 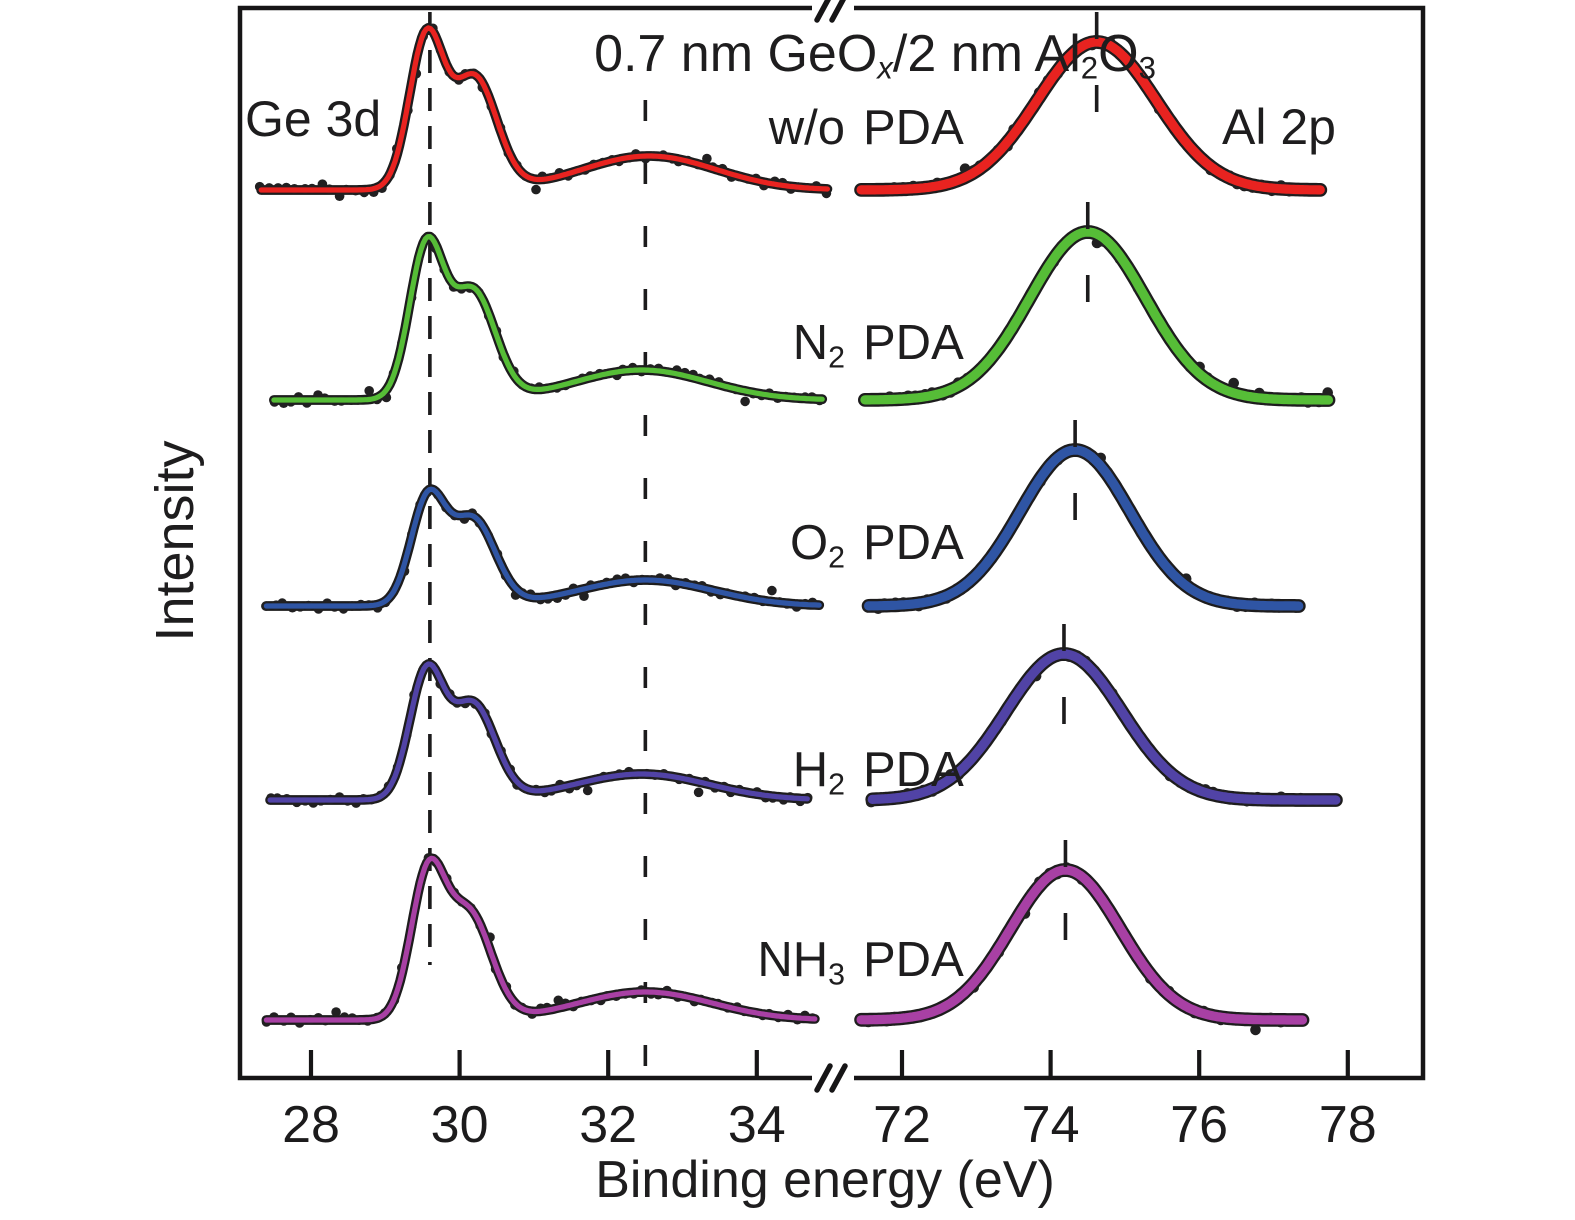 I want to click on x-tick-label: 72, so click(x=902, y=1125).